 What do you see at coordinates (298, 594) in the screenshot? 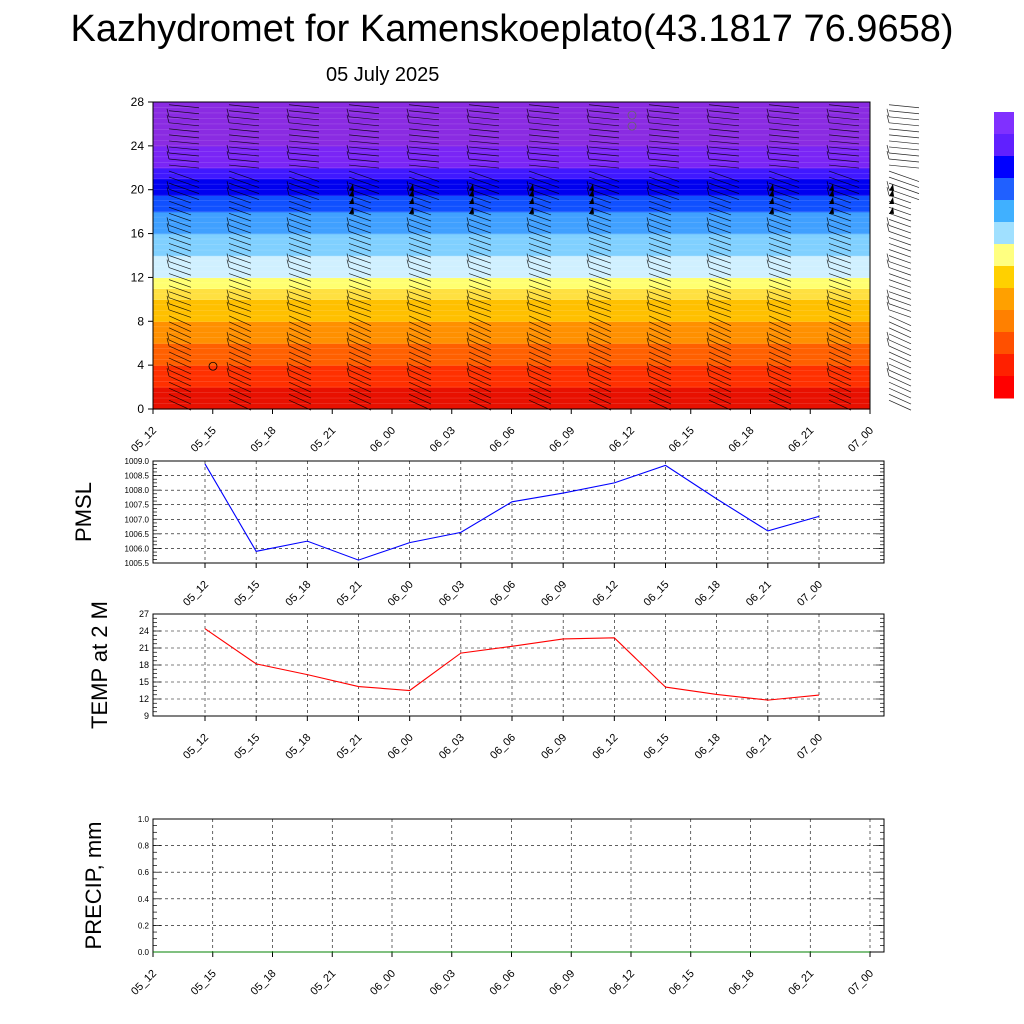
I see `x-tick-label: 05_18` at bounding box center [298, 594].